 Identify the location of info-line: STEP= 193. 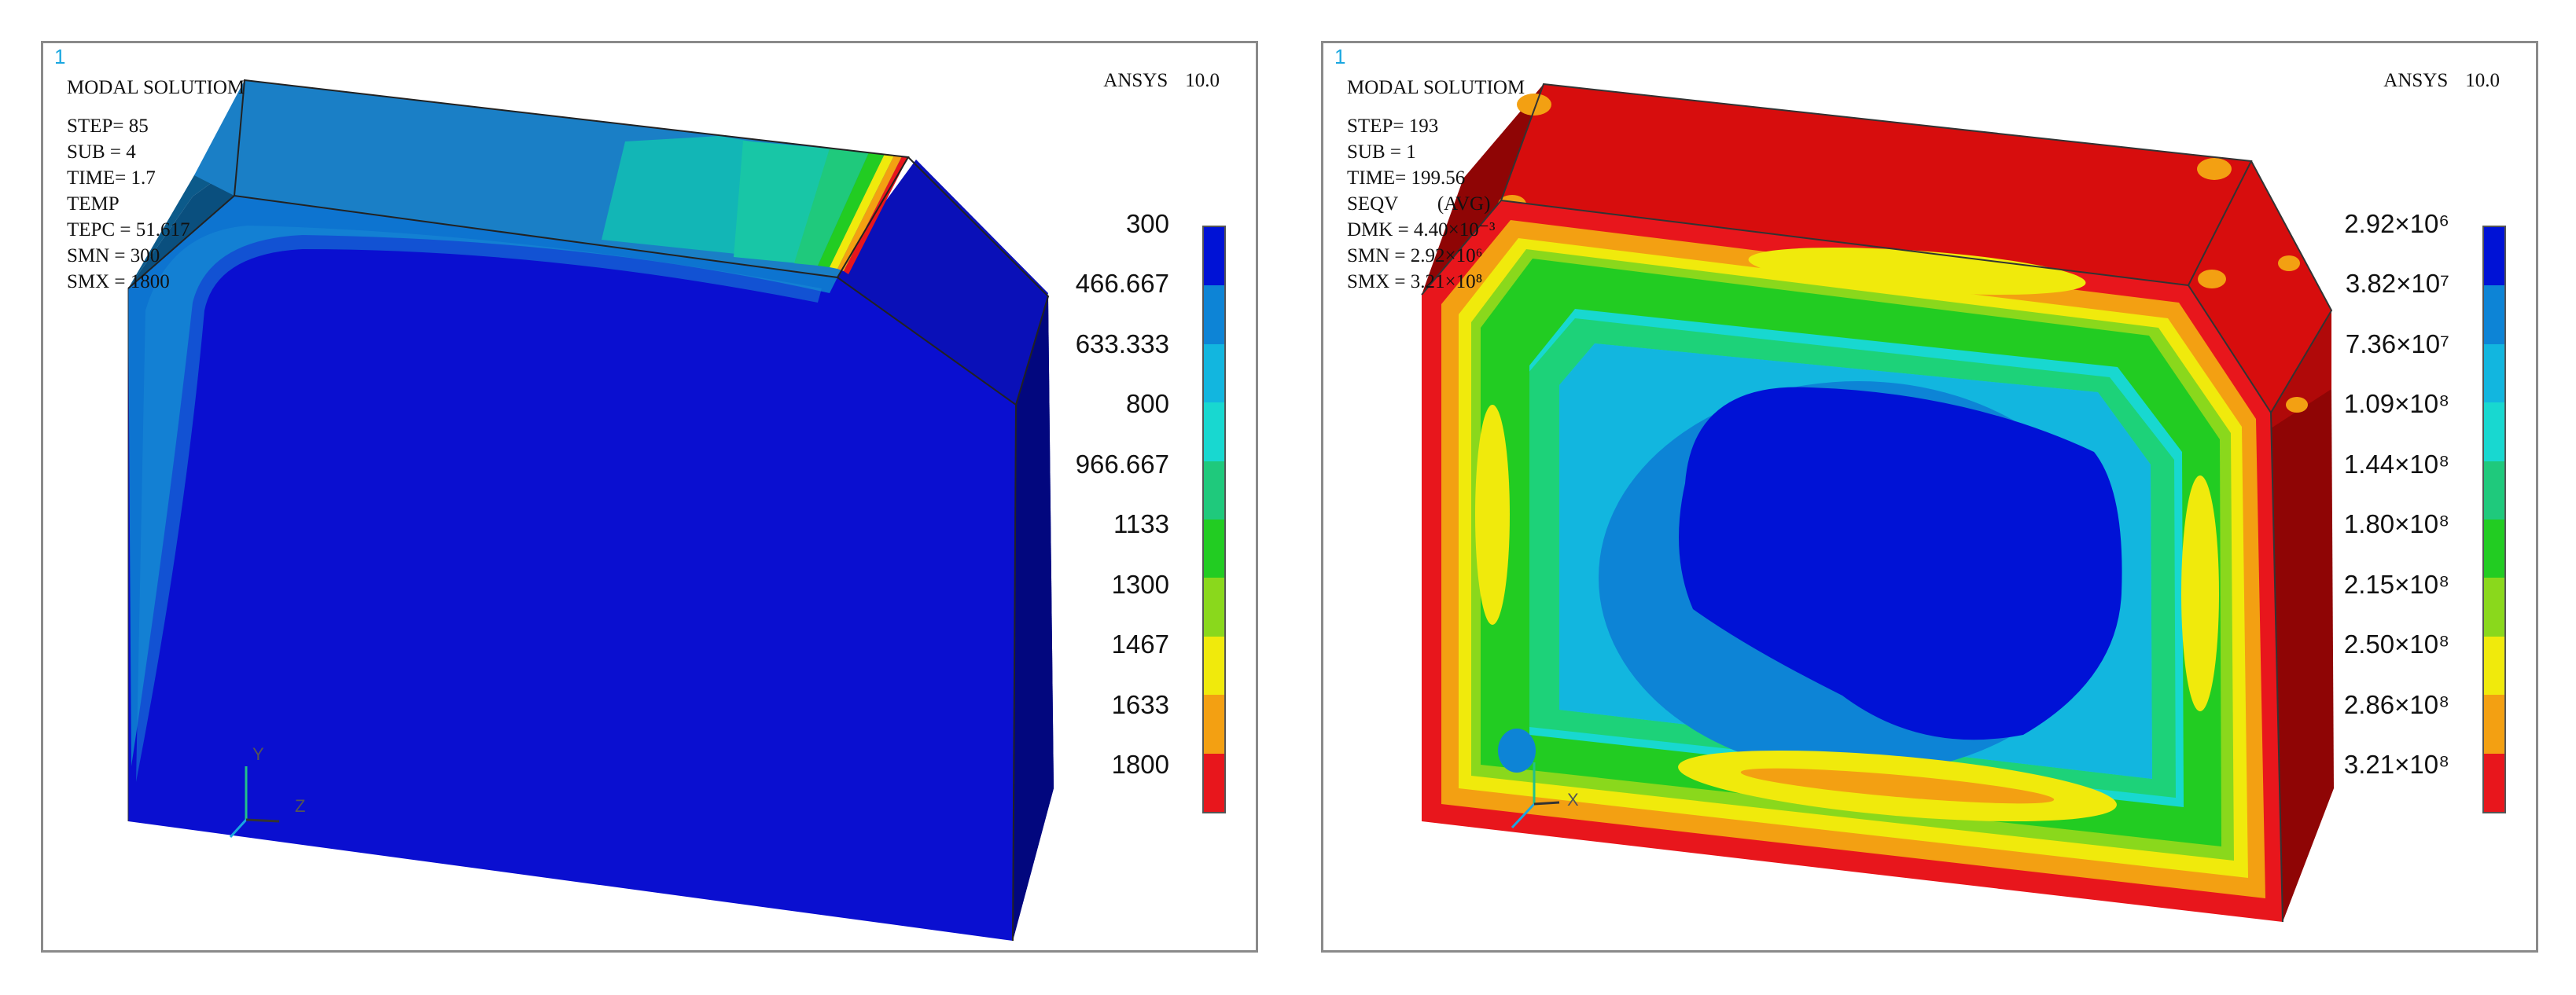
(1393, 127).